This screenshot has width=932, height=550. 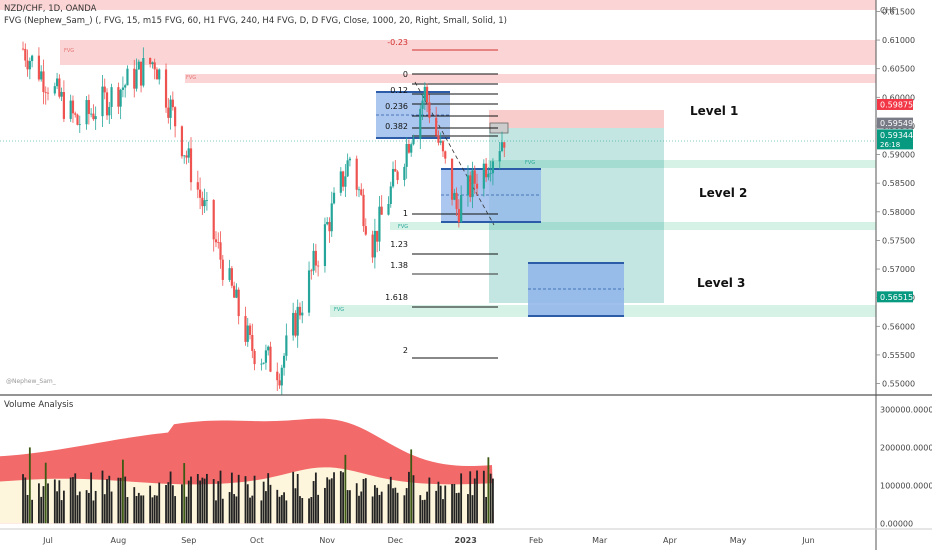 What do you see at coordinates (438, 5) in the screenshot?
I see `fvg-zone-top` at bounding box center [438, 5].